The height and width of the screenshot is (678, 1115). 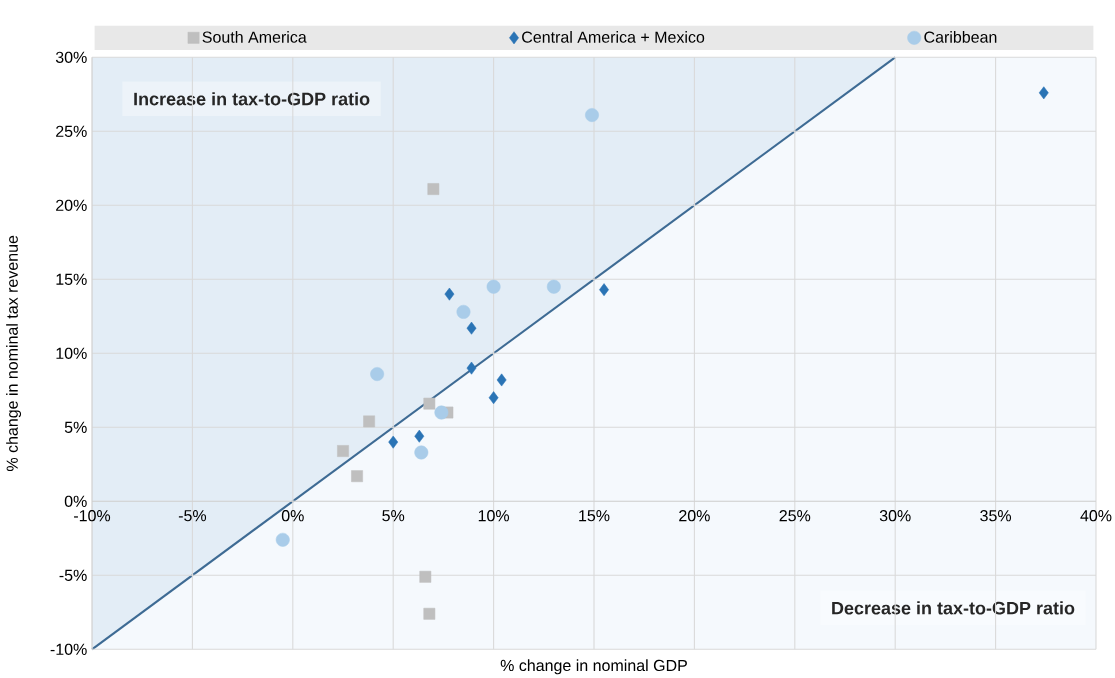 I want to click on x-tick-label: 40%, so click(x=1096, y=516).